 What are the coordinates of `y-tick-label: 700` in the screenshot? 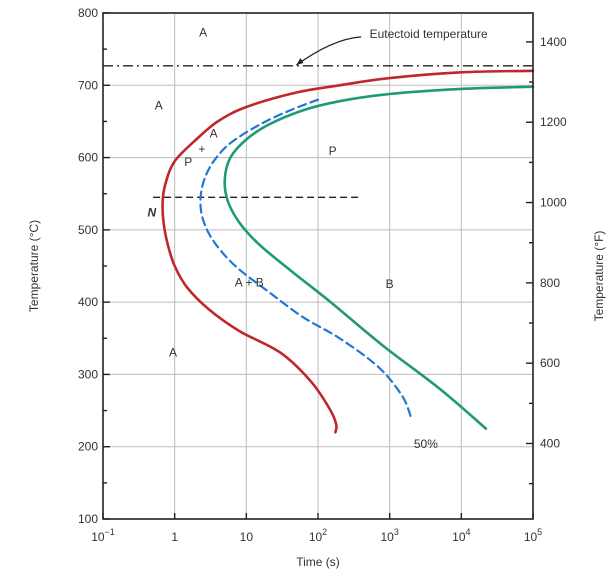 It's located at (88, 85).